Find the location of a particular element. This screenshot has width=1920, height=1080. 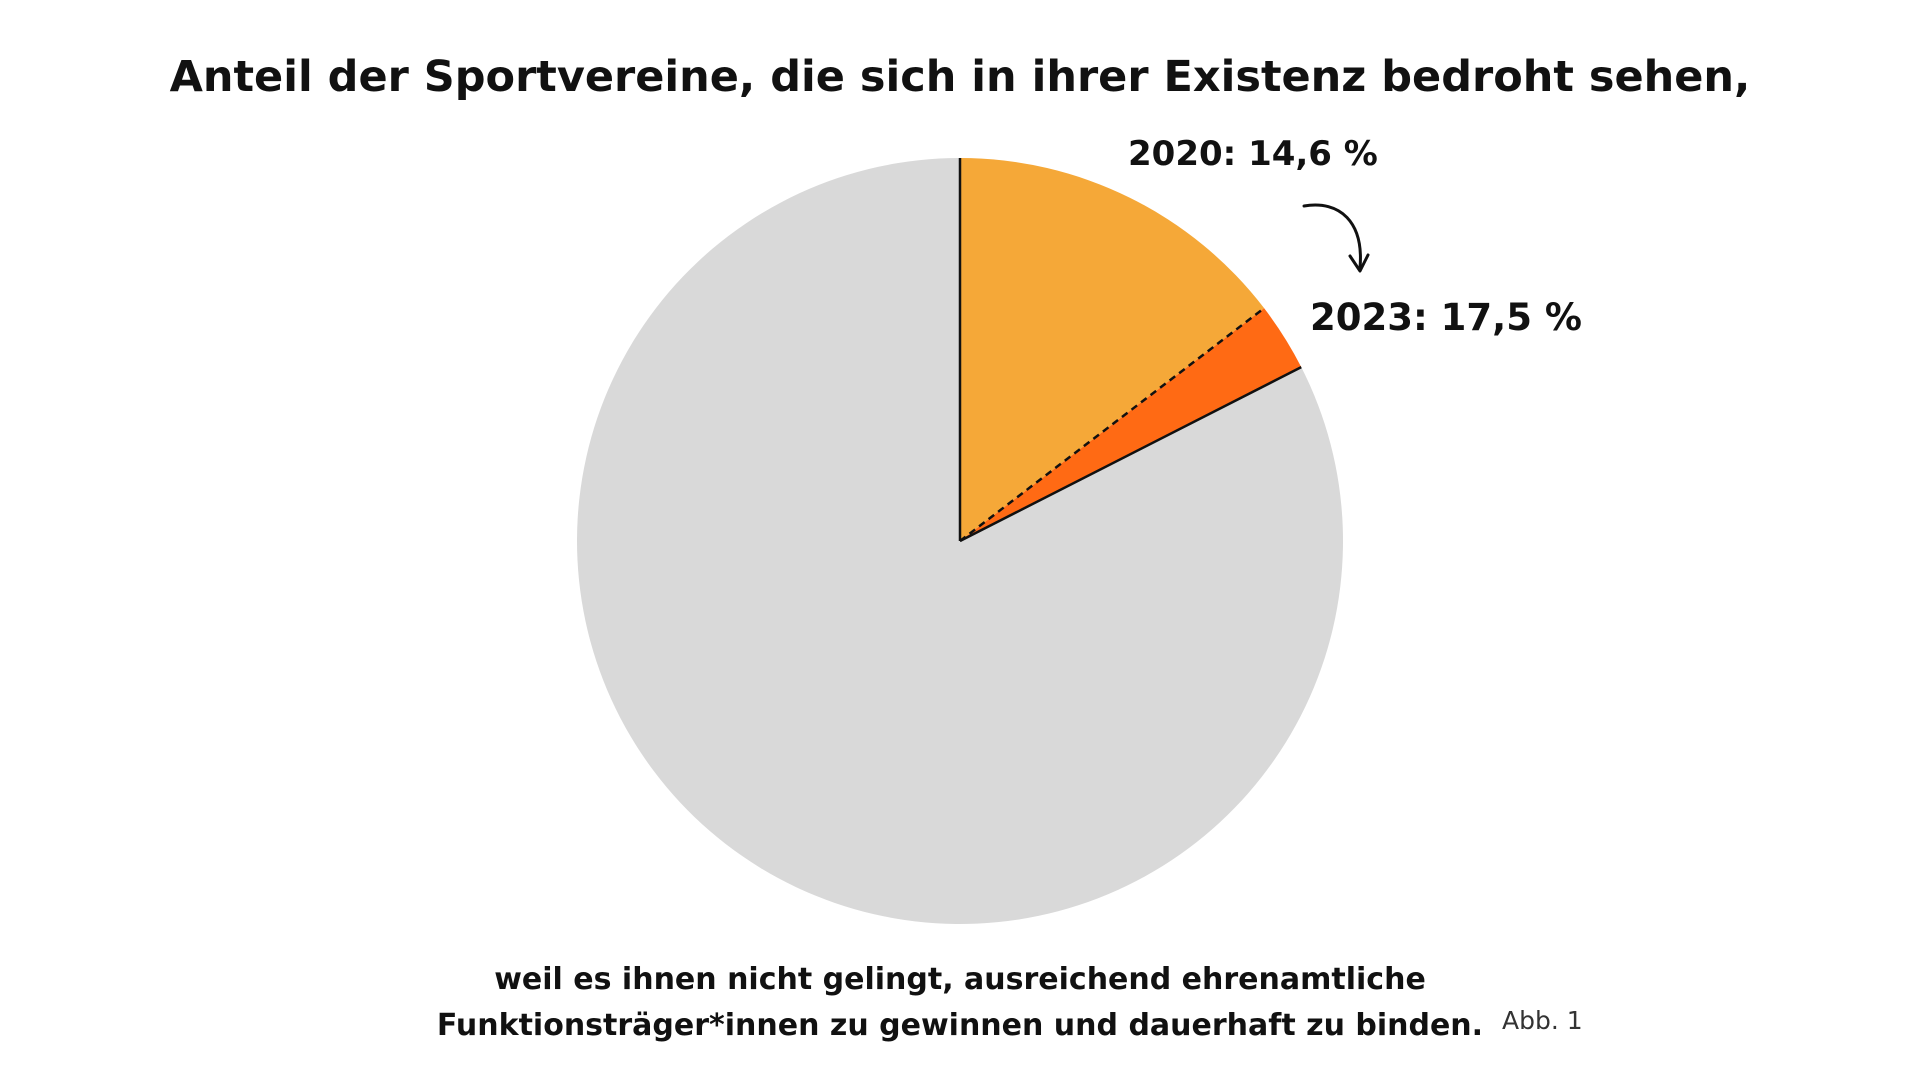

slice-border-2020-dashed is located at coordinates (1112, 424).